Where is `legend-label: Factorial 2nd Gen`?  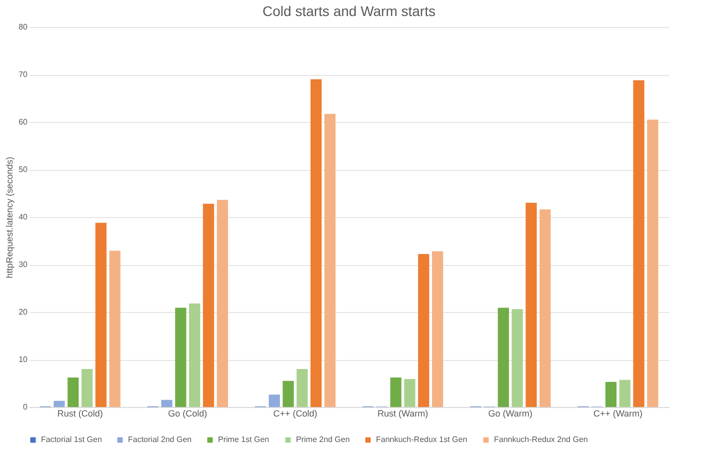 legend-label: Factorial 2nd Gen is located at coordinates (160, 439).